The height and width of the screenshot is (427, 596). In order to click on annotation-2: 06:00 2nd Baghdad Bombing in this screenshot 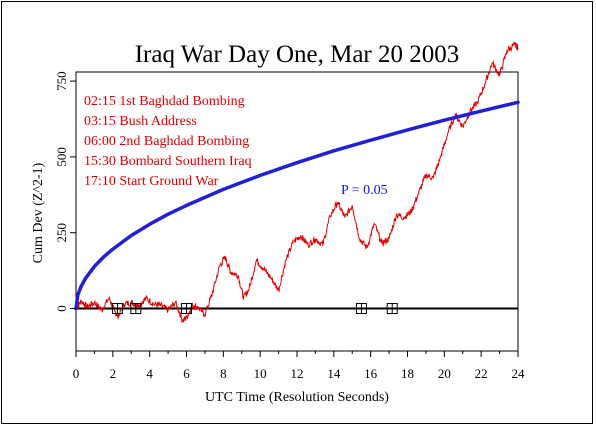, I will do `click(166, 141)`.